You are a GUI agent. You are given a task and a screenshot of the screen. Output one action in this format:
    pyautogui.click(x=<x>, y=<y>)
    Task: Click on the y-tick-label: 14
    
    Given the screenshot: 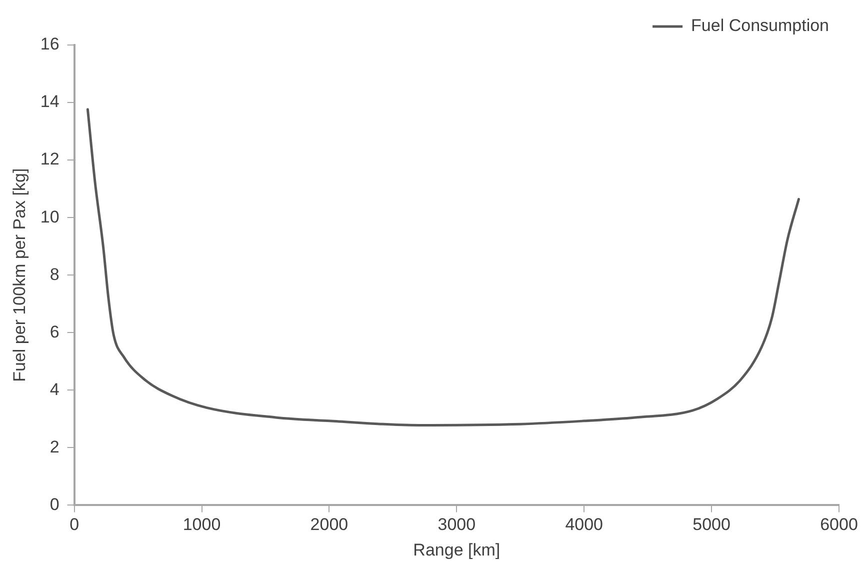 What is the action you would take?
    pyautogui.click(x=50, y=102)
    